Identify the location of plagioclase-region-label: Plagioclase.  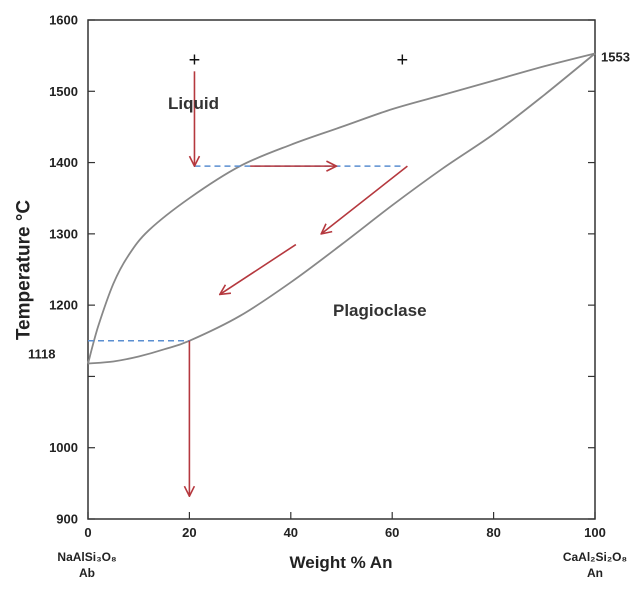
(380, 310).